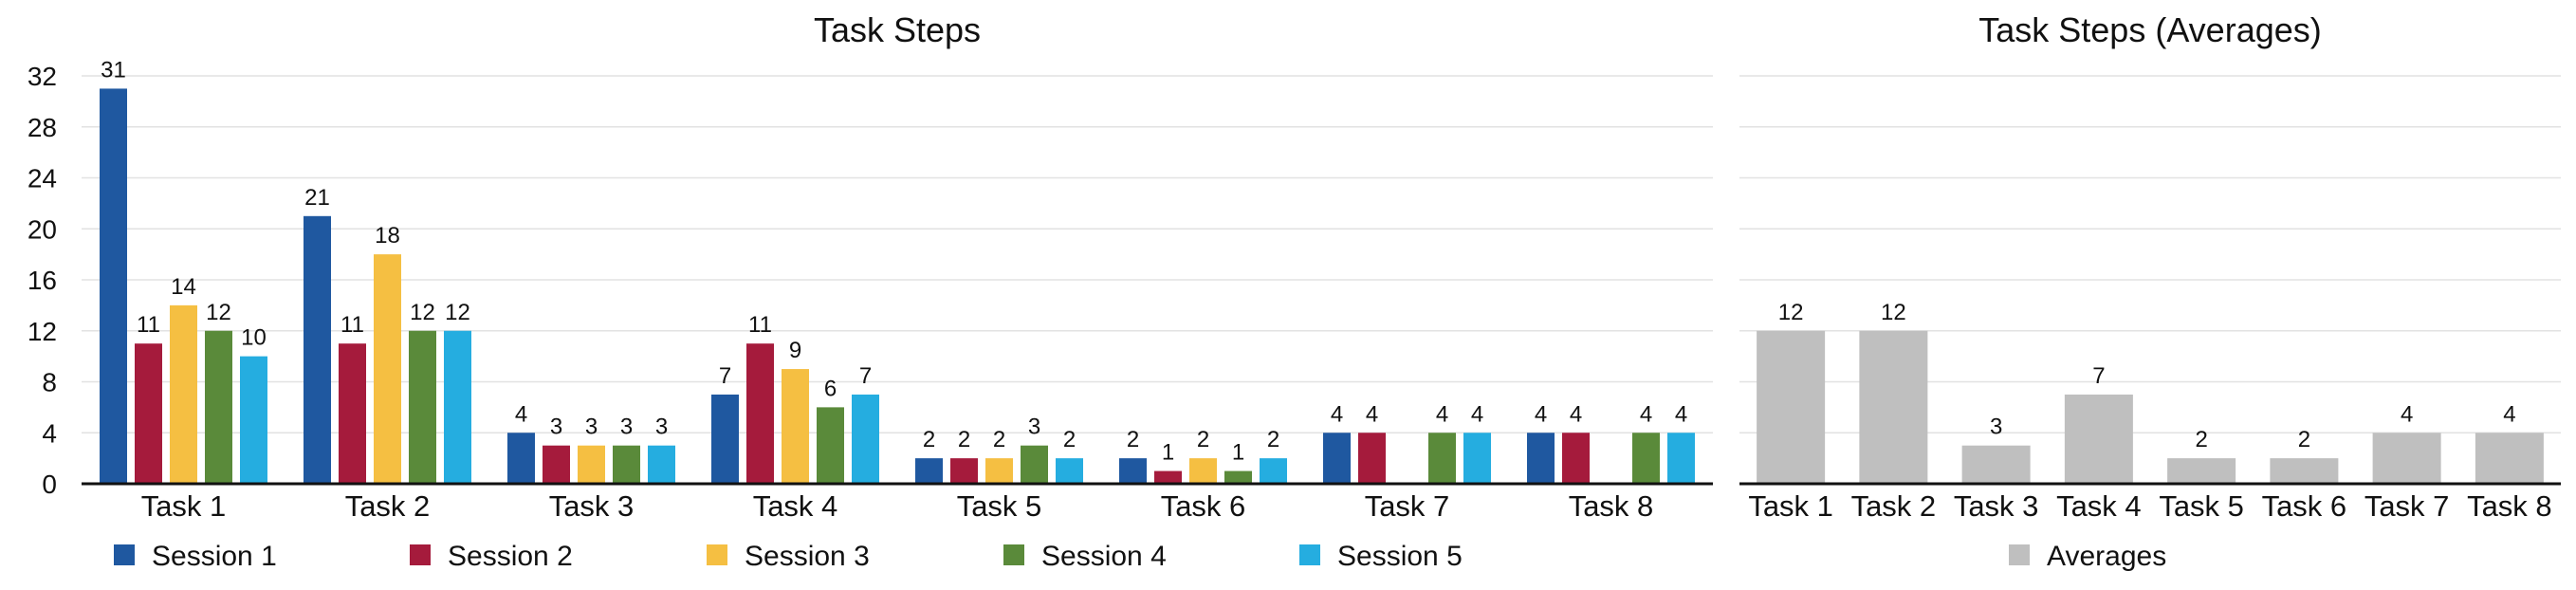 The height and width of the screenshot is (590, 2576). I want to click on chart-title: Task Steps, so click(897, 29).